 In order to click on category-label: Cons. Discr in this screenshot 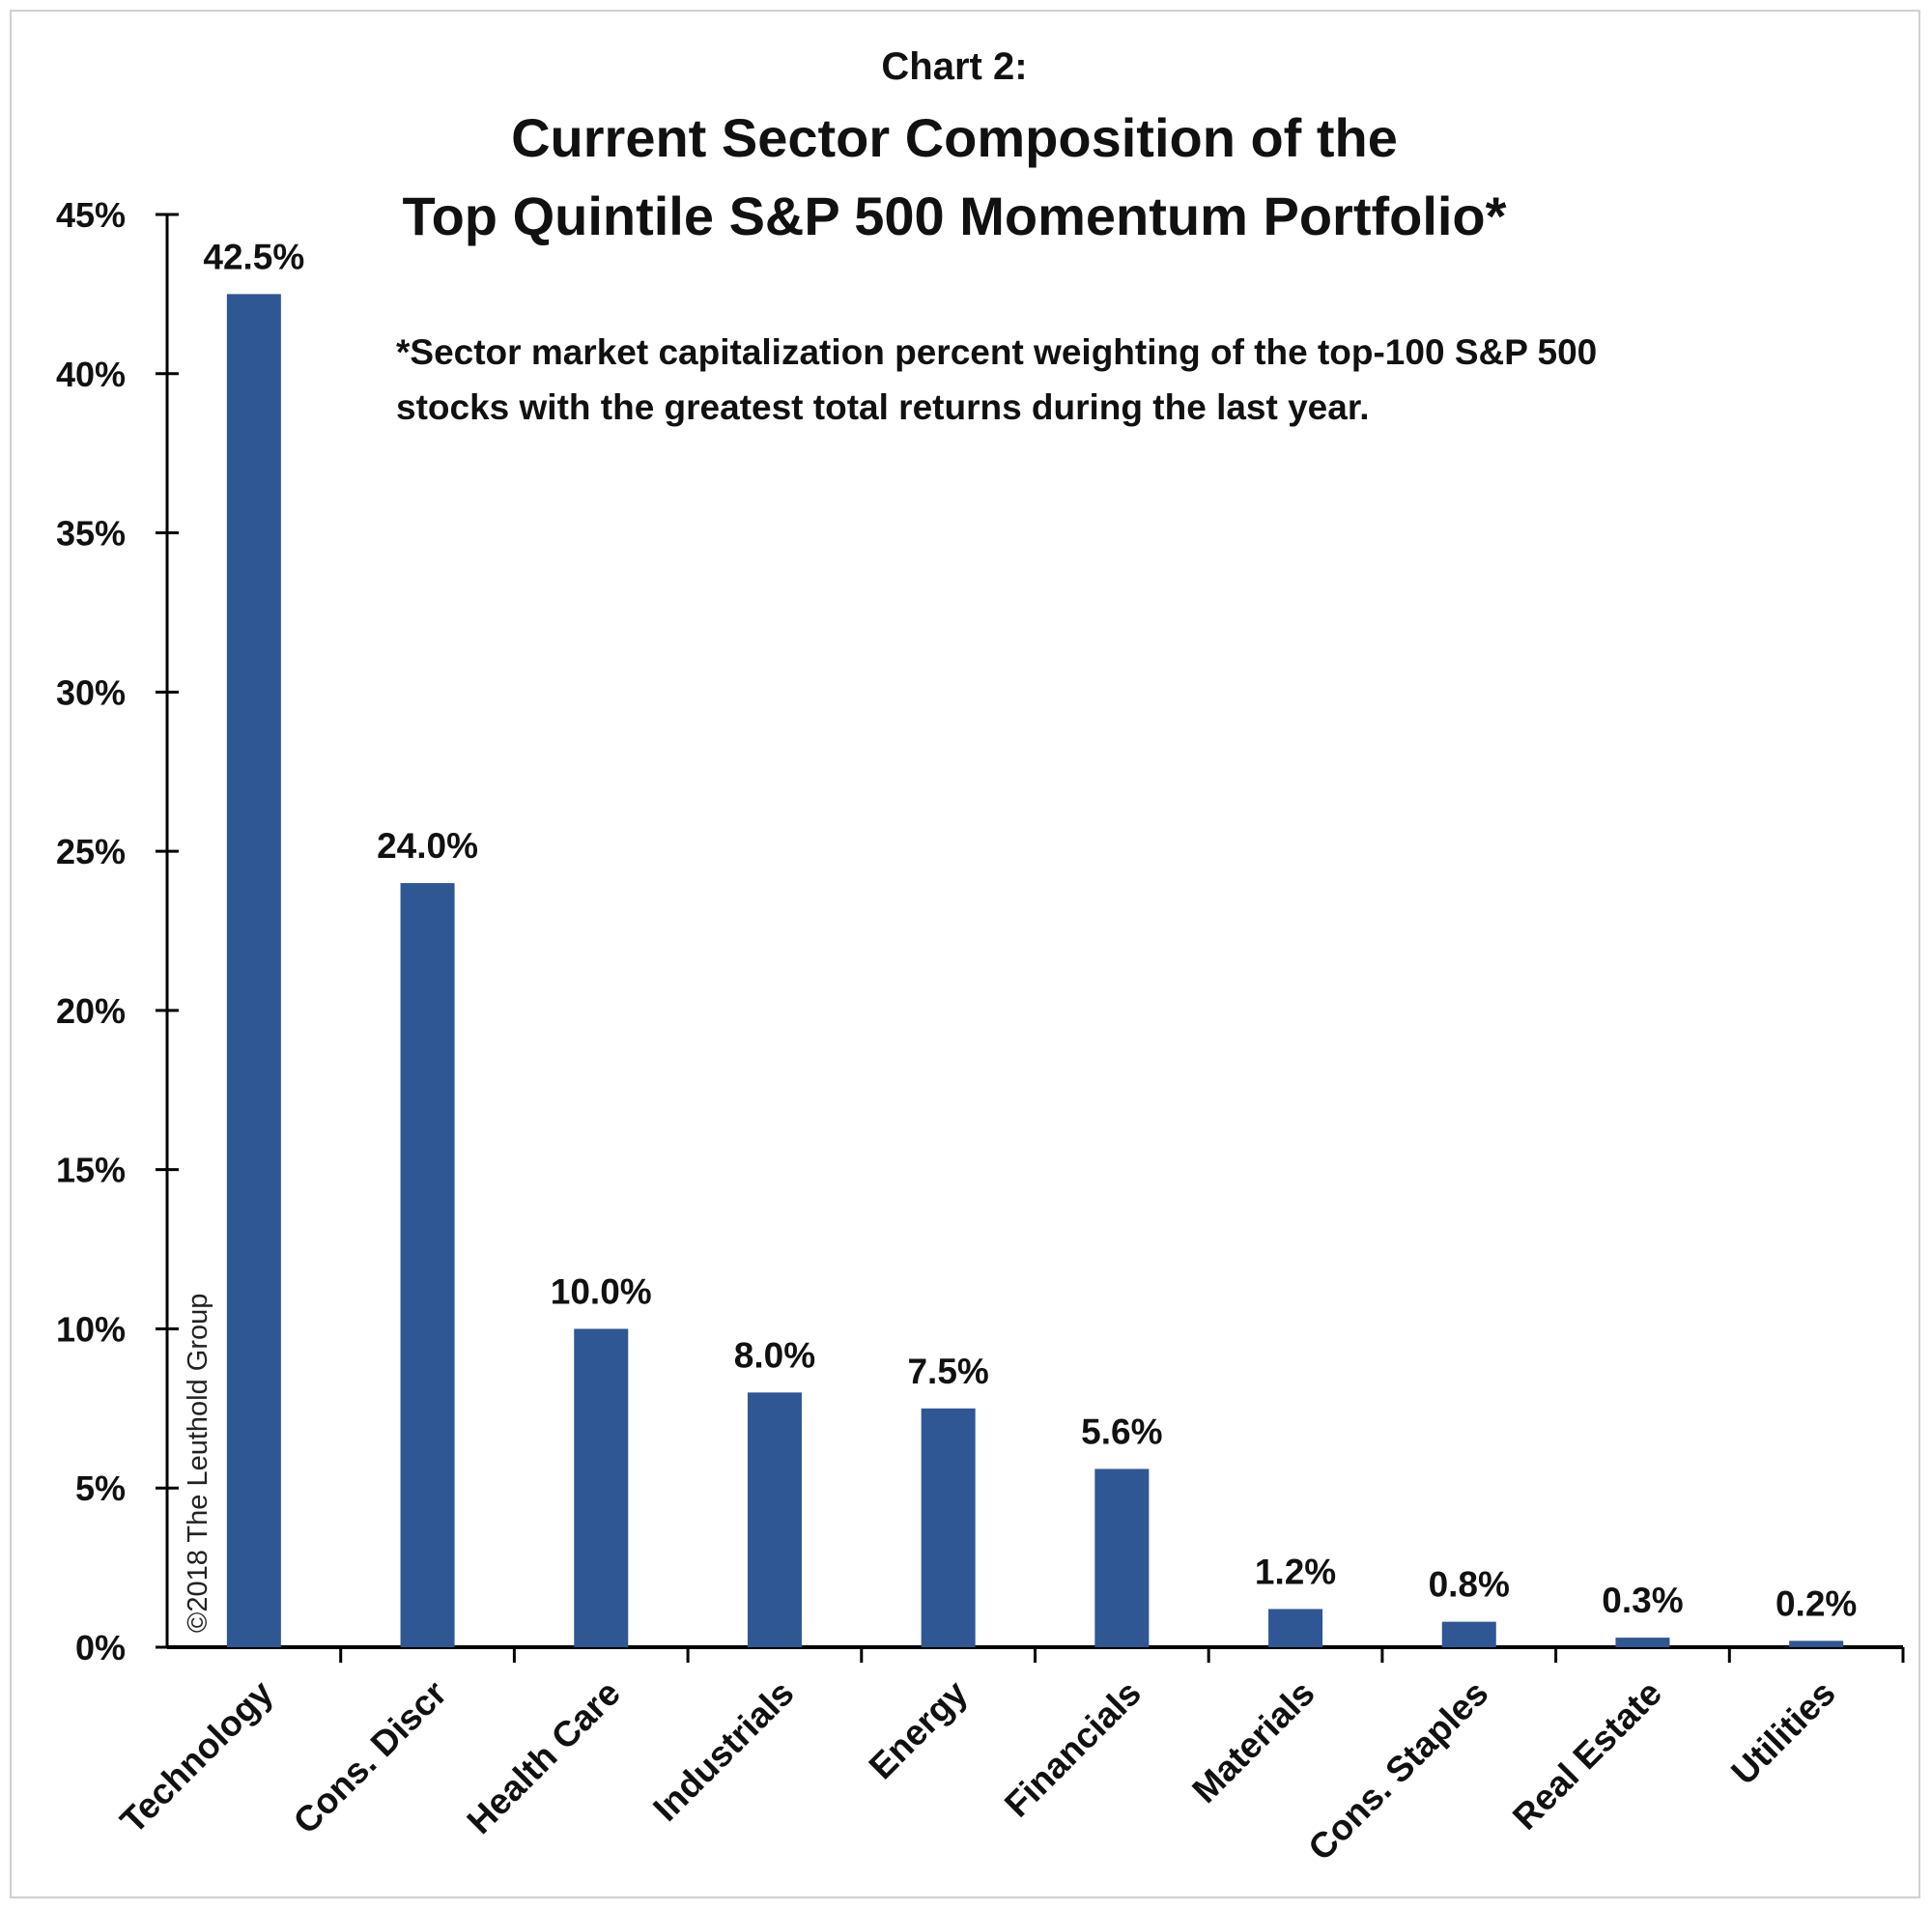, I will do `click(370, 1757)`.